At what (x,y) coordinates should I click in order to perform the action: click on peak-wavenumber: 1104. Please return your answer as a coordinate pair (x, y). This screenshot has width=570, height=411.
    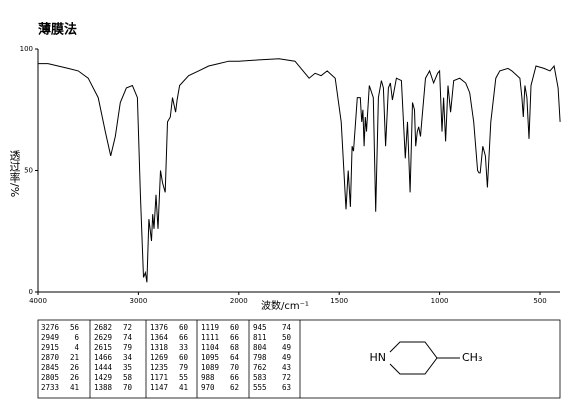
    Looking at the image, I should click on (210, 347).